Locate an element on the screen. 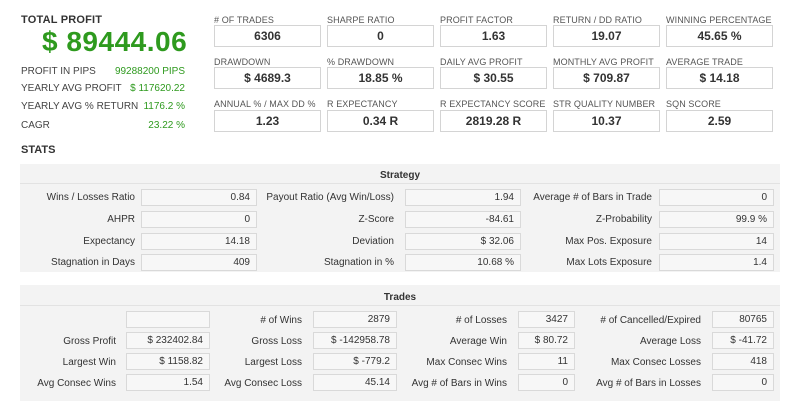 The height and width of the screenshot is (410, 800). metric-label: R EXPECTANCY is located at coordinates (362, 104).